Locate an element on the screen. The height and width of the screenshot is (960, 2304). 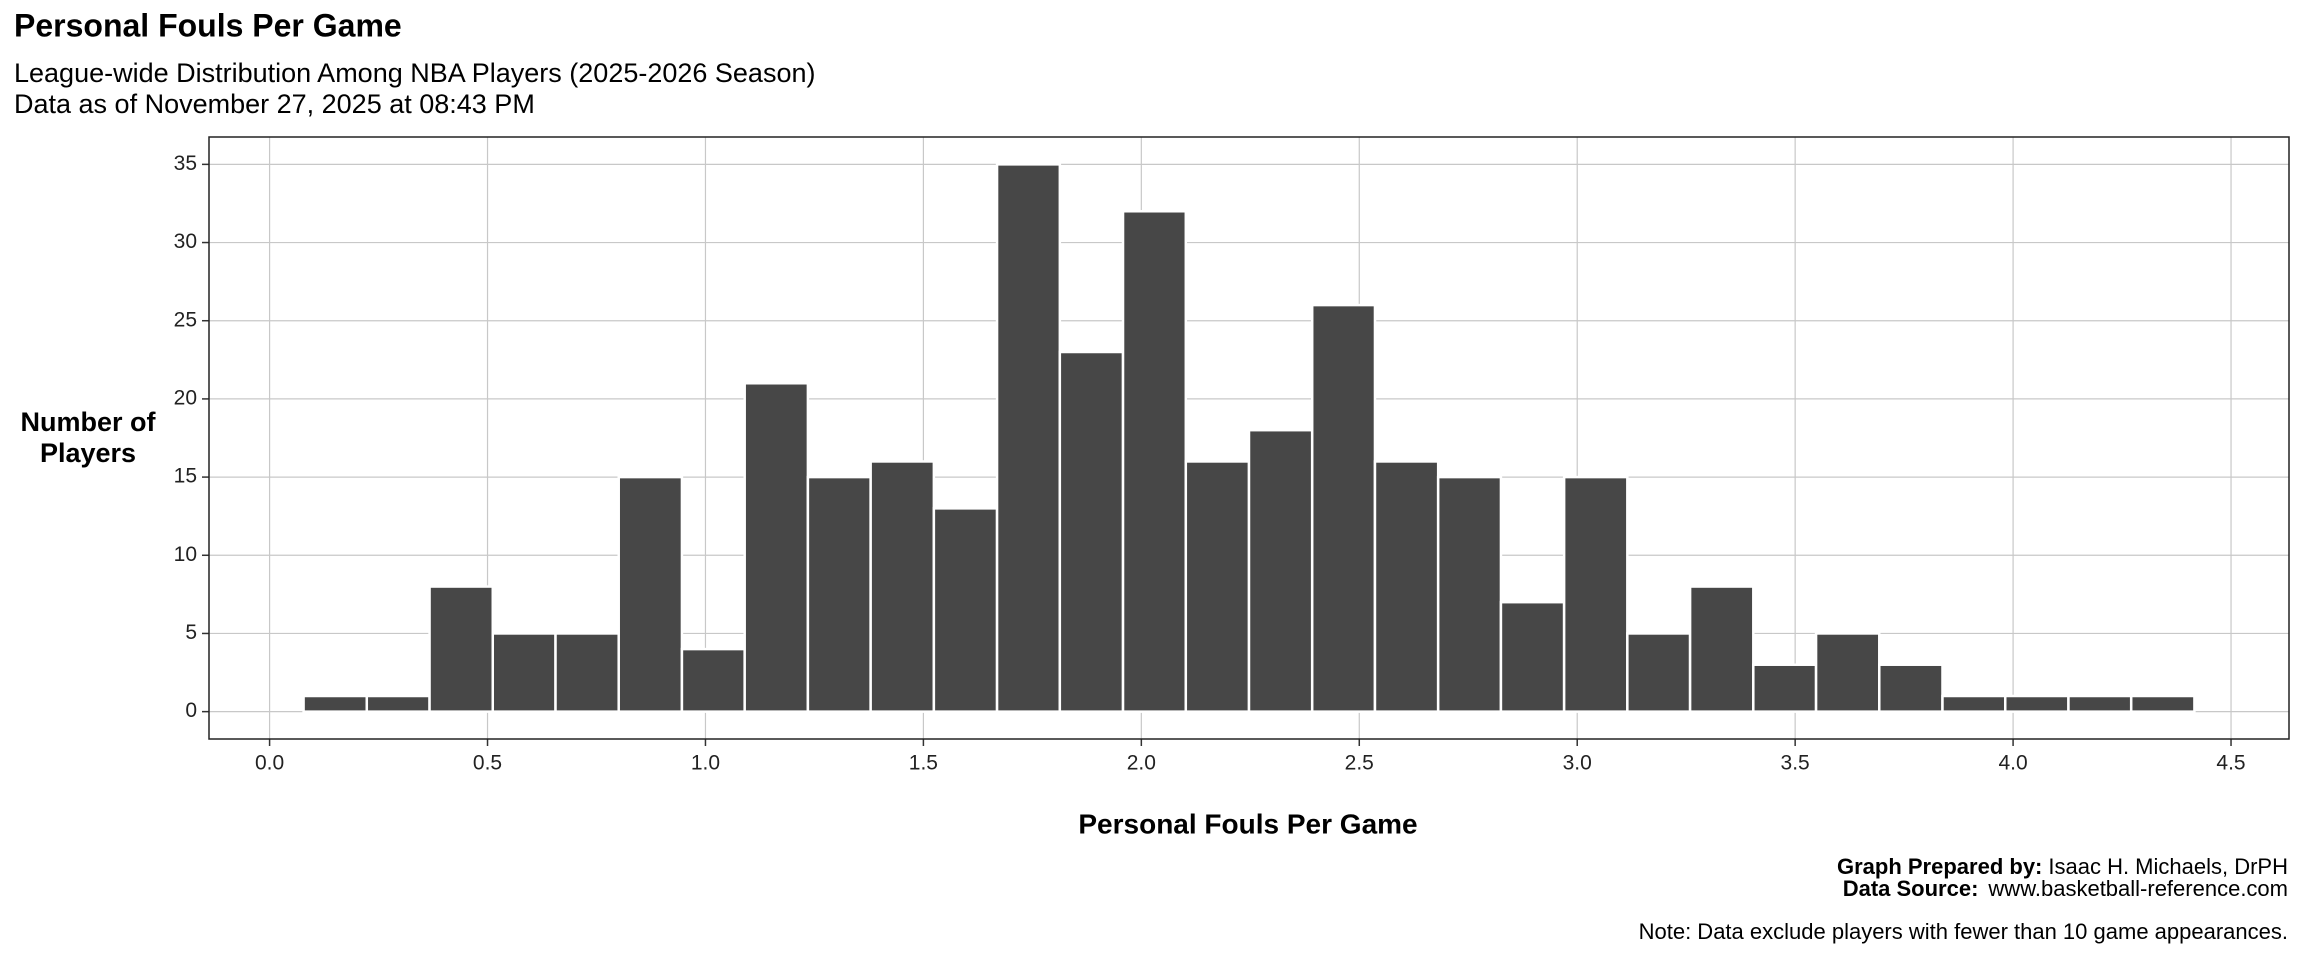
x-tick-label: 1.5 is located at coordinates (923, 763).